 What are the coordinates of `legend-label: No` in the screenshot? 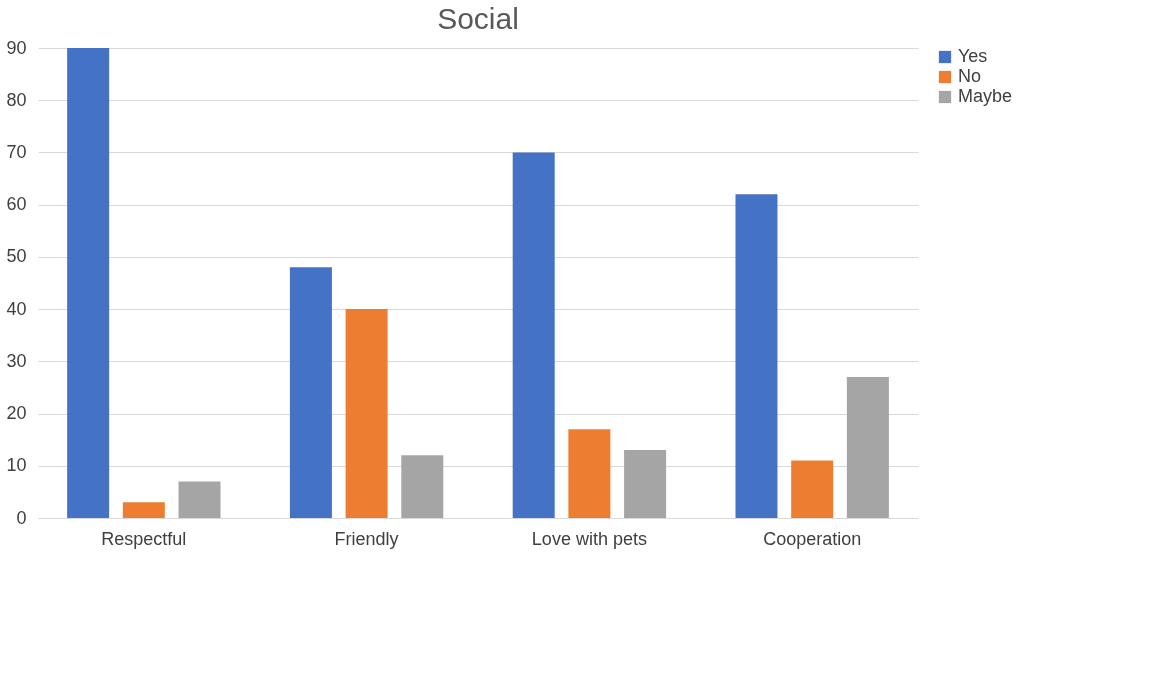 It's located at (970, 76).